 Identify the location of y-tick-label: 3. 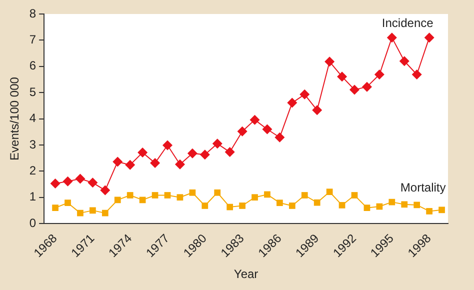
(32, 144).